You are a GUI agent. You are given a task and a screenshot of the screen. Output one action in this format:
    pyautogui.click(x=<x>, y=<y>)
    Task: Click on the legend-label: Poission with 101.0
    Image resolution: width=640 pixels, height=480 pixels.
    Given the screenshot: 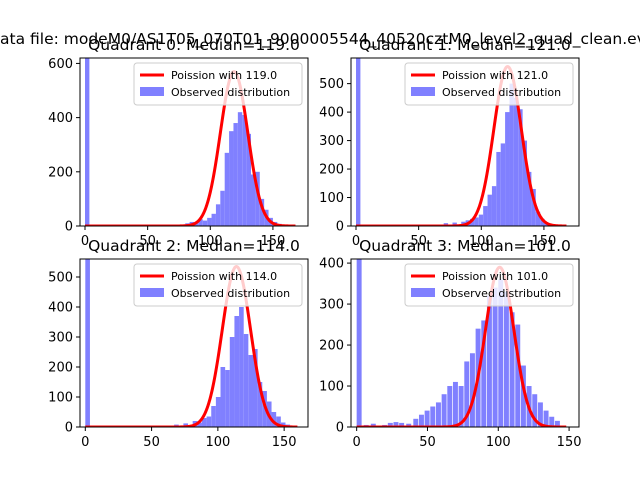 What is the action you would take?
    pyautogui.click(x=495, y=276)
    